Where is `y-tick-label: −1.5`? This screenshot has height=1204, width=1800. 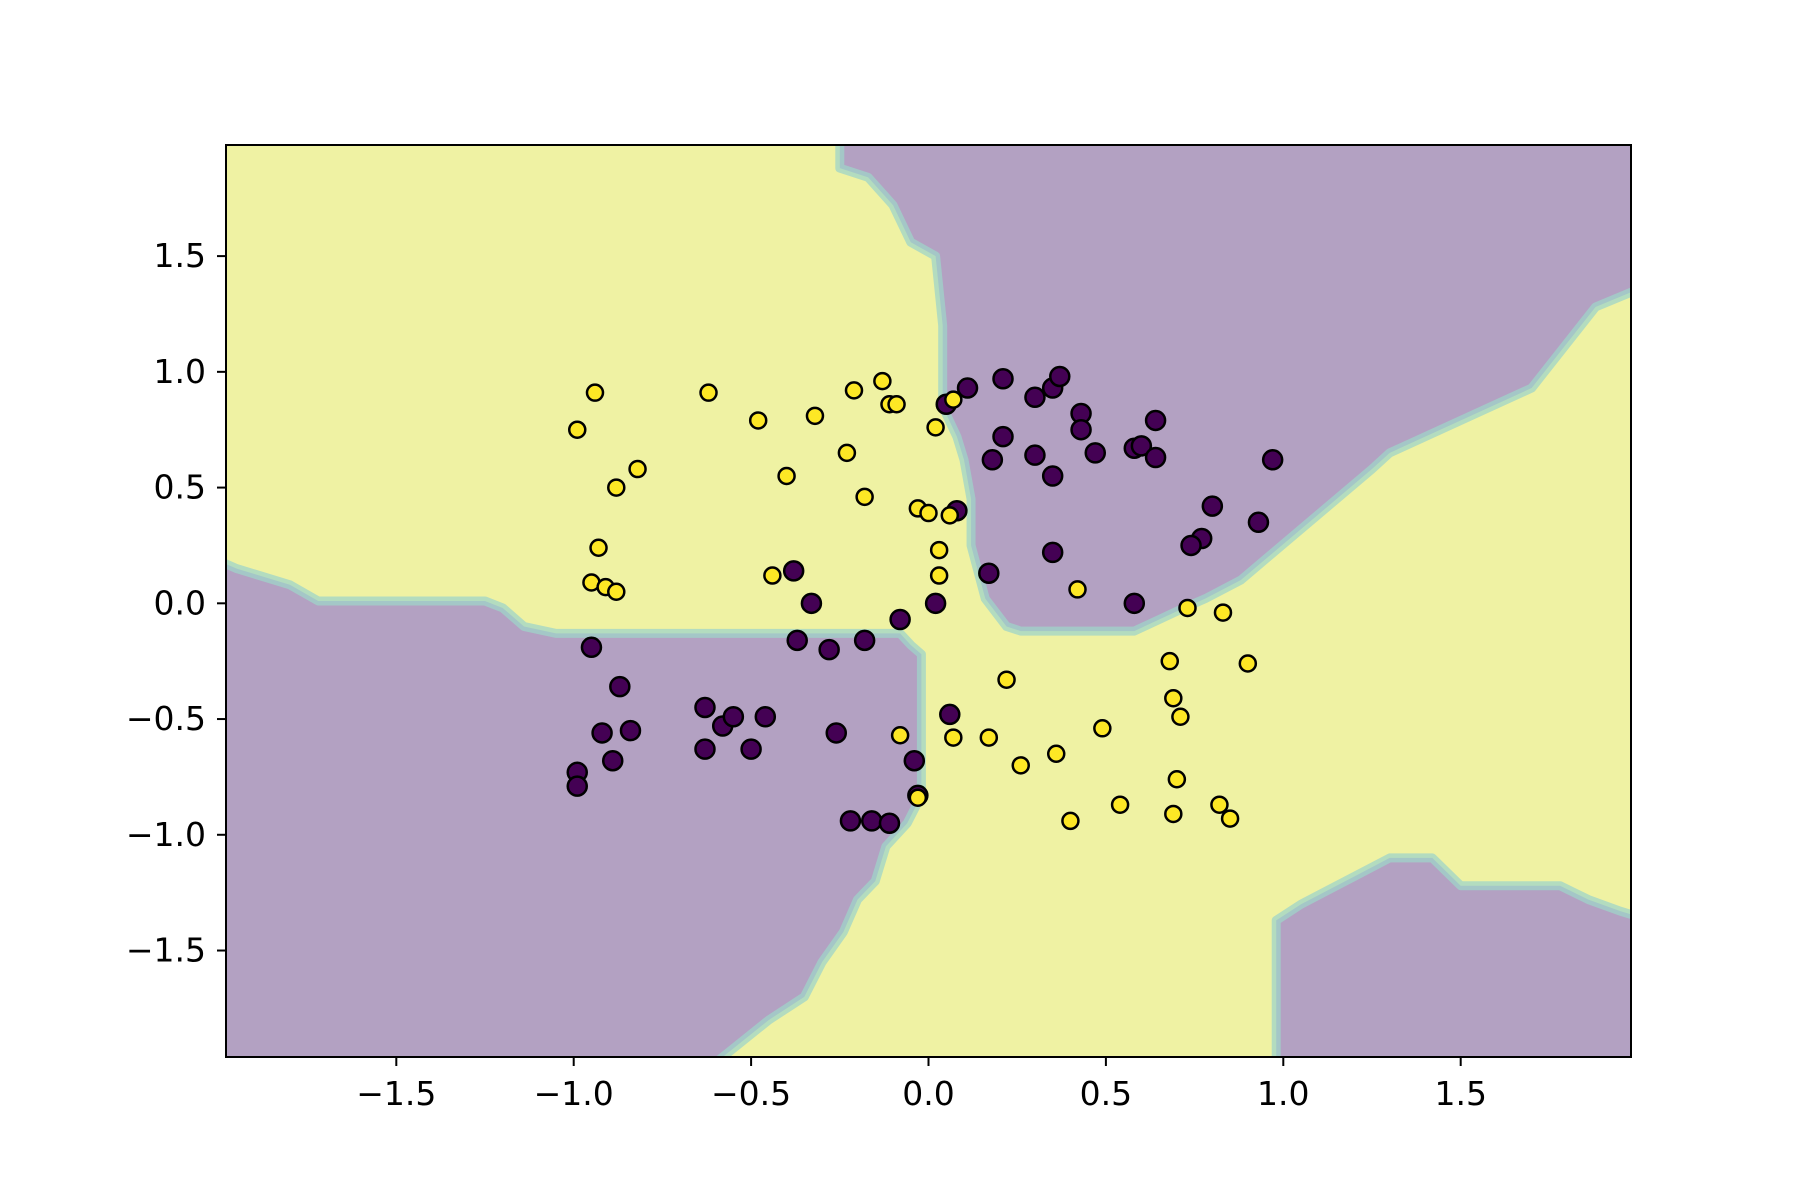 y-tick-label: −1.5 is located at coordinates (166, 950).